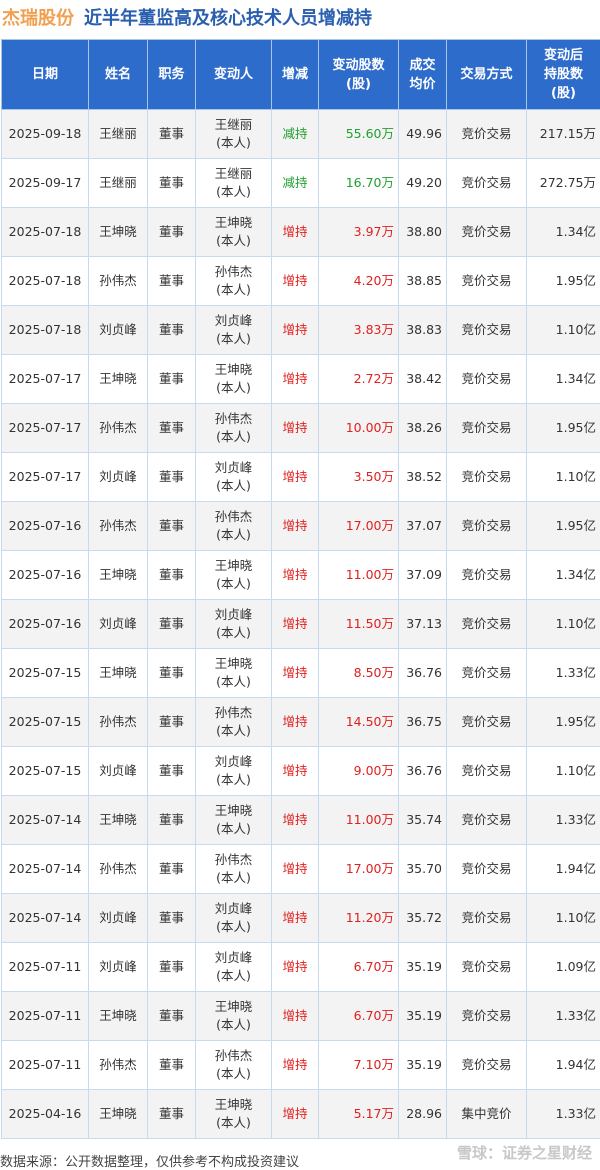 This screenshot has width=600, height=1170. Describe the element at coordinates (423, 575) in the screenshot. I see `cell-avg-price: 37.09` at that location.